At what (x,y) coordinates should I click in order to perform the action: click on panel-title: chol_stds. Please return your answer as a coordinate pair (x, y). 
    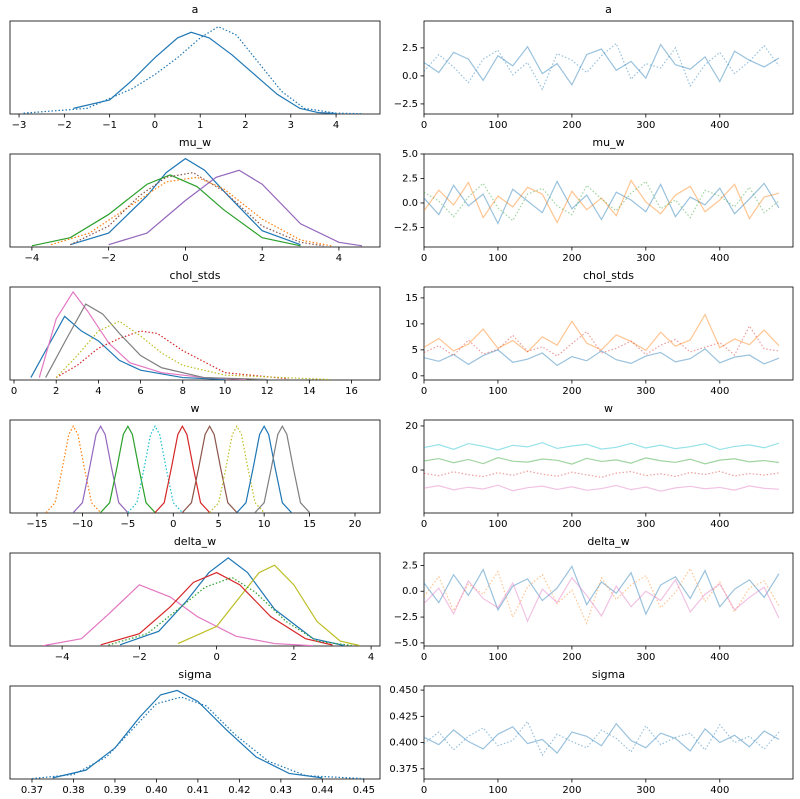
    Looking at the image, I should click on (608, 275).